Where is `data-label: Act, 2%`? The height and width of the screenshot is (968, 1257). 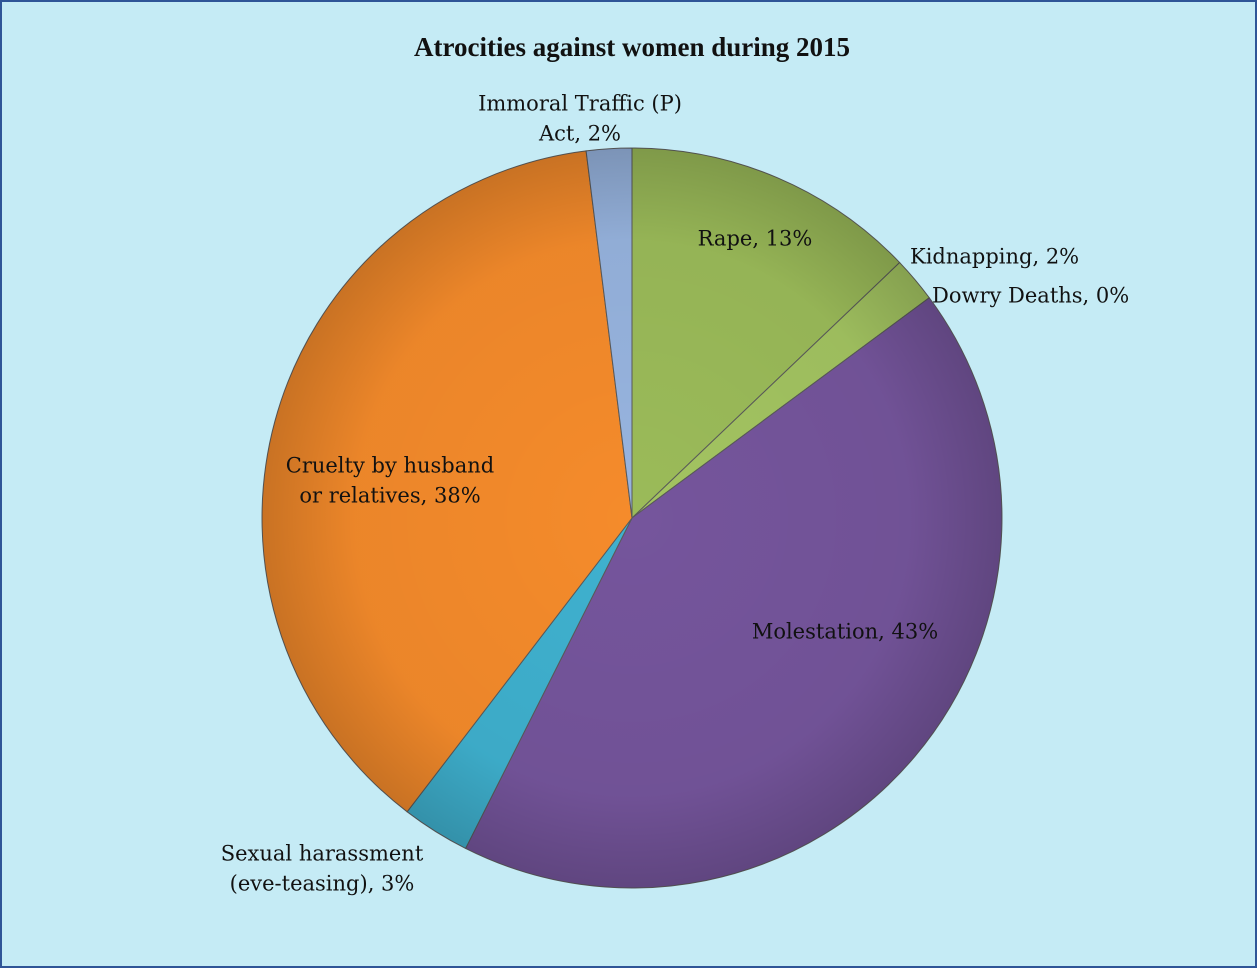 data-label: Act, 2% is located at coordinates (579, 134).